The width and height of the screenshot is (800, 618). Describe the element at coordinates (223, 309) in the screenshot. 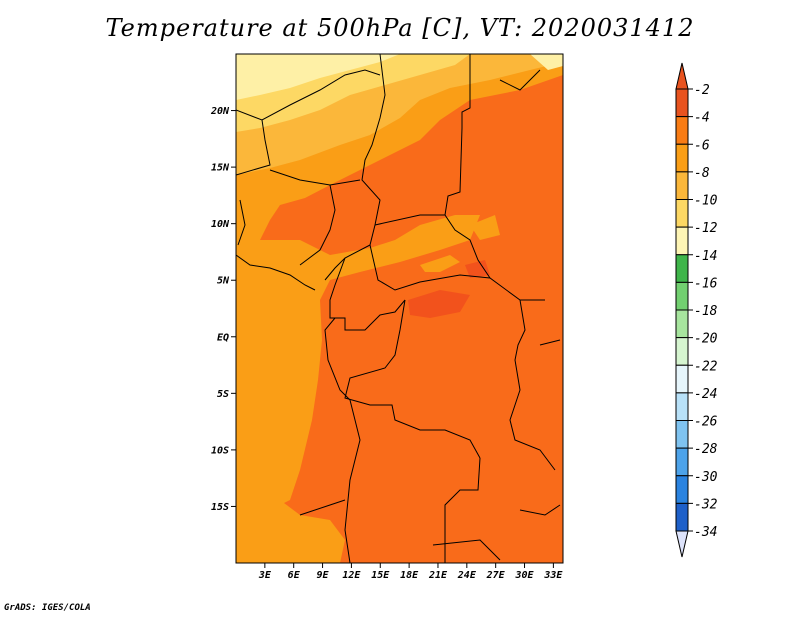

I see `lat-axis: 20N 15N 10N 5N EQ 5S 10S 15S` at that location.